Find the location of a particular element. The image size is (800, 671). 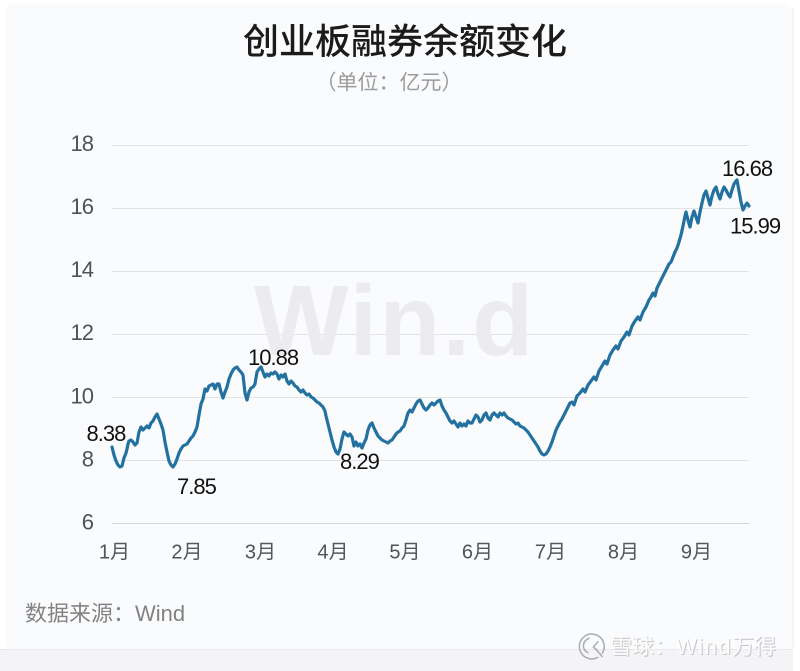

svg-text: 12 is located at coordinates (82, 332).